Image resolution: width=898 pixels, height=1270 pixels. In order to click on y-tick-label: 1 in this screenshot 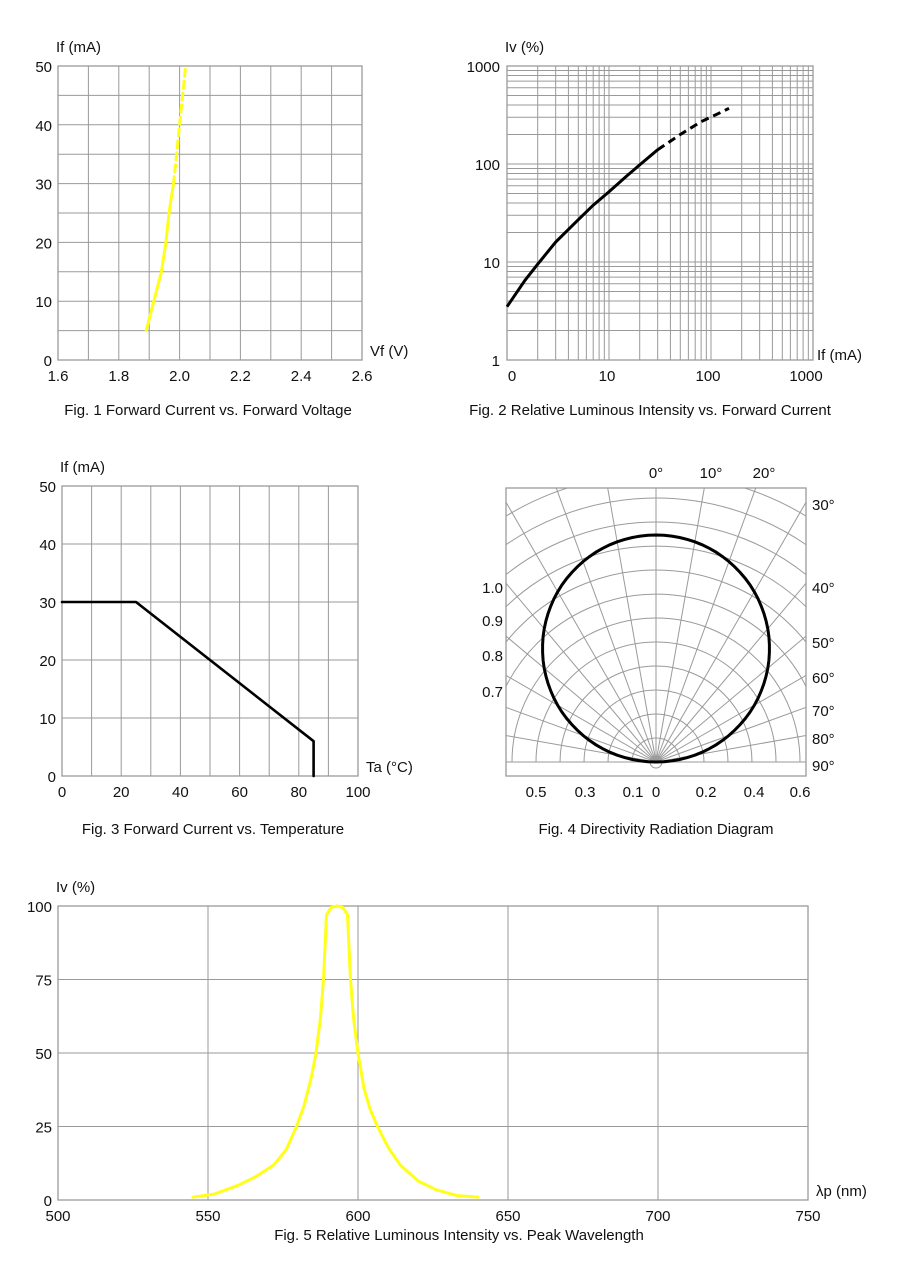, I will do `click(496, 361)`.